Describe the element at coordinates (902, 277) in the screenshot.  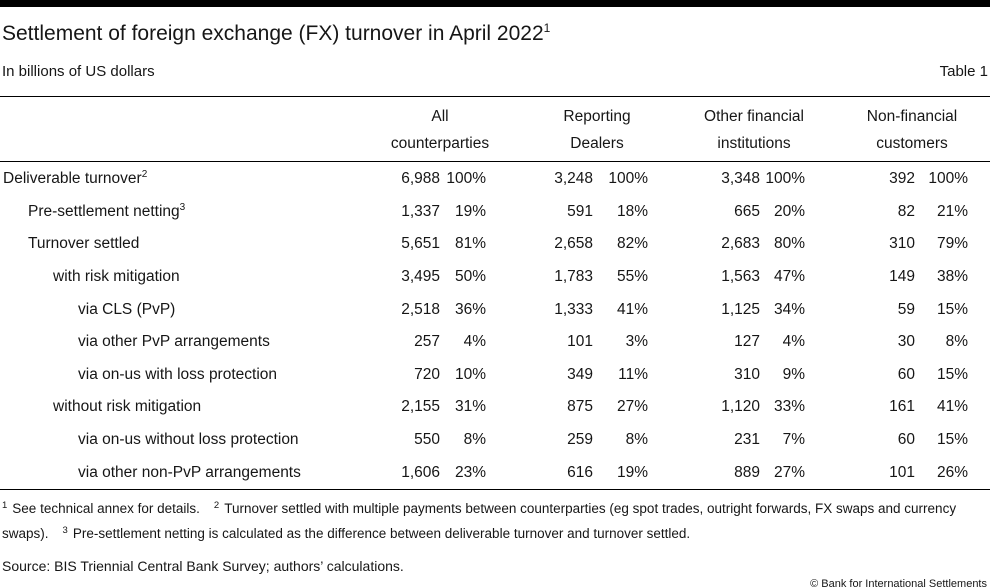
I see `value-cell: 149` at that location.